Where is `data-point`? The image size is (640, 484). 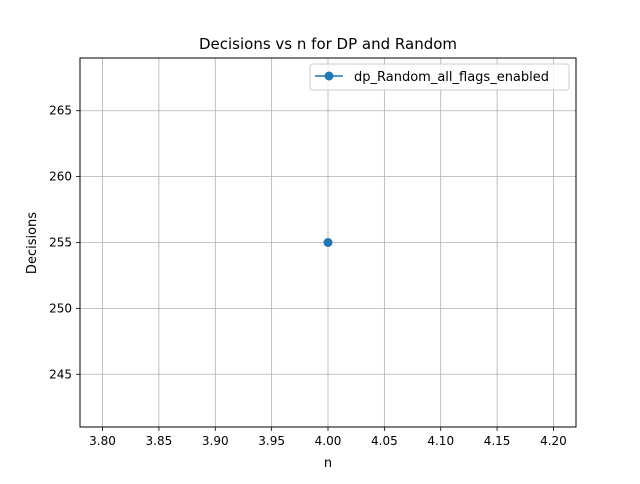
data-point is located at coordinates (328, 242).